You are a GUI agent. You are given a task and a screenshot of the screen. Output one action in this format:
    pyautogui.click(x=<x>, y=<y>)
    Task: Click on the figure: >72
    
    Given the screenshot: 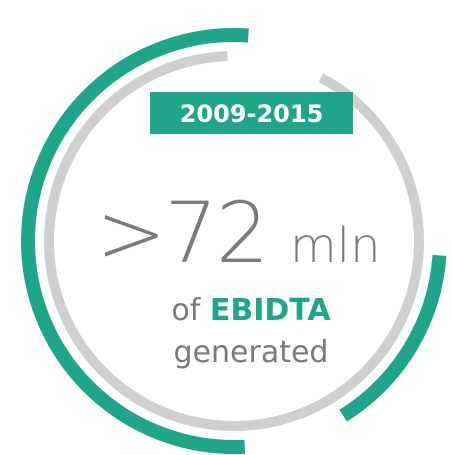 What is the action you would take?
    pyautogui.click(x=181, y=233)
    